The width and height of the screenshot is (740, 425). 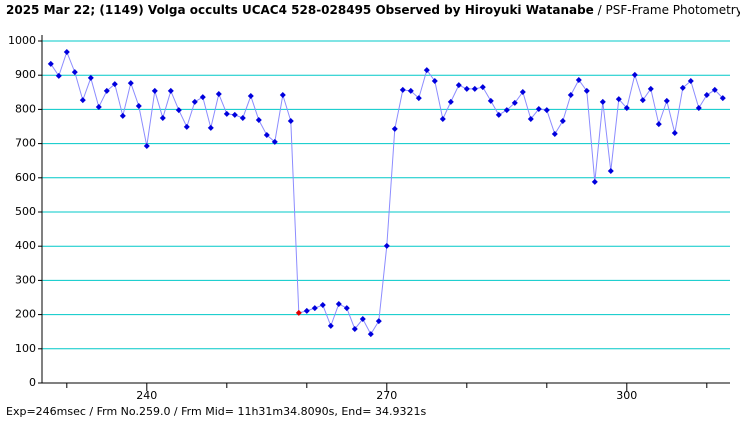 I want to click on x-tick-label: 300, so click(x=626, y=395).